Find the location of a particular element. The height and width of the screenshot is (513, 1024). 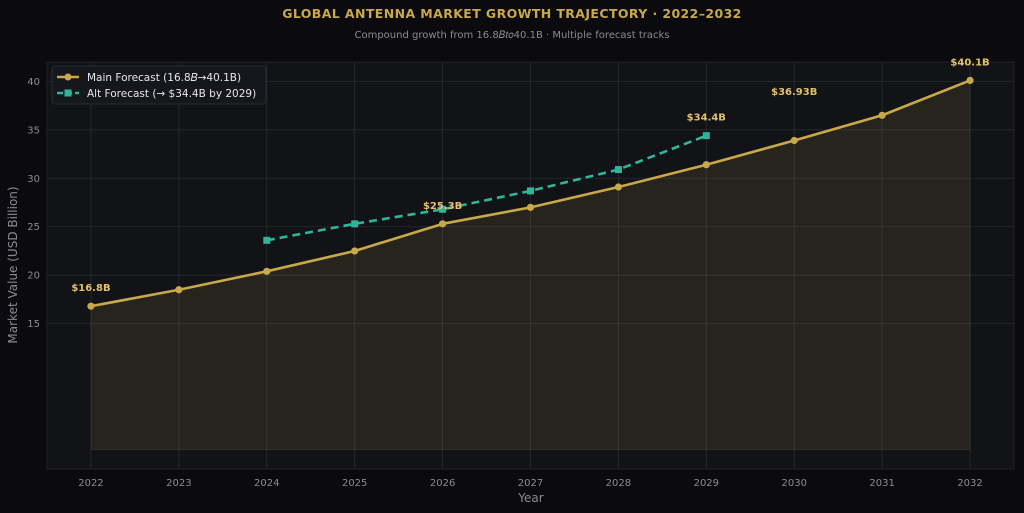

x-axis-label: Year is located at coordinates (530, 498).